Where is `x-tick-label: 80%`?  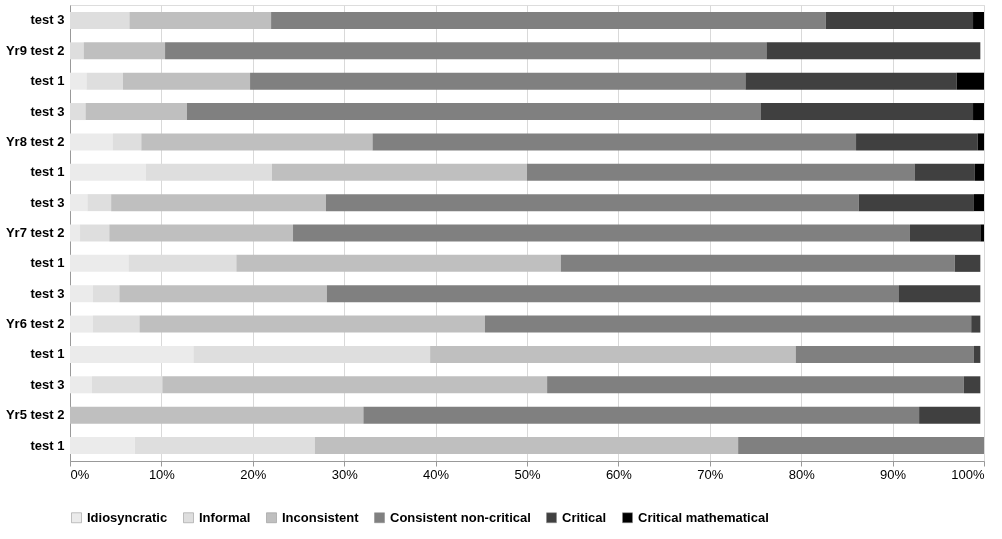
x-tick-label: 80% is located at coordinates (802, 474).